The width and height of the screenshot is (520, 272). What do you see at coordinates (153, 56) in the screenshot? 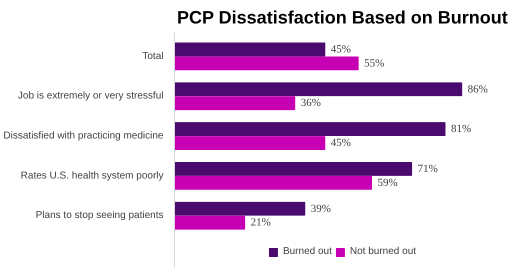
I see `y-tick-label: Total` at bounding box center [153, 56].